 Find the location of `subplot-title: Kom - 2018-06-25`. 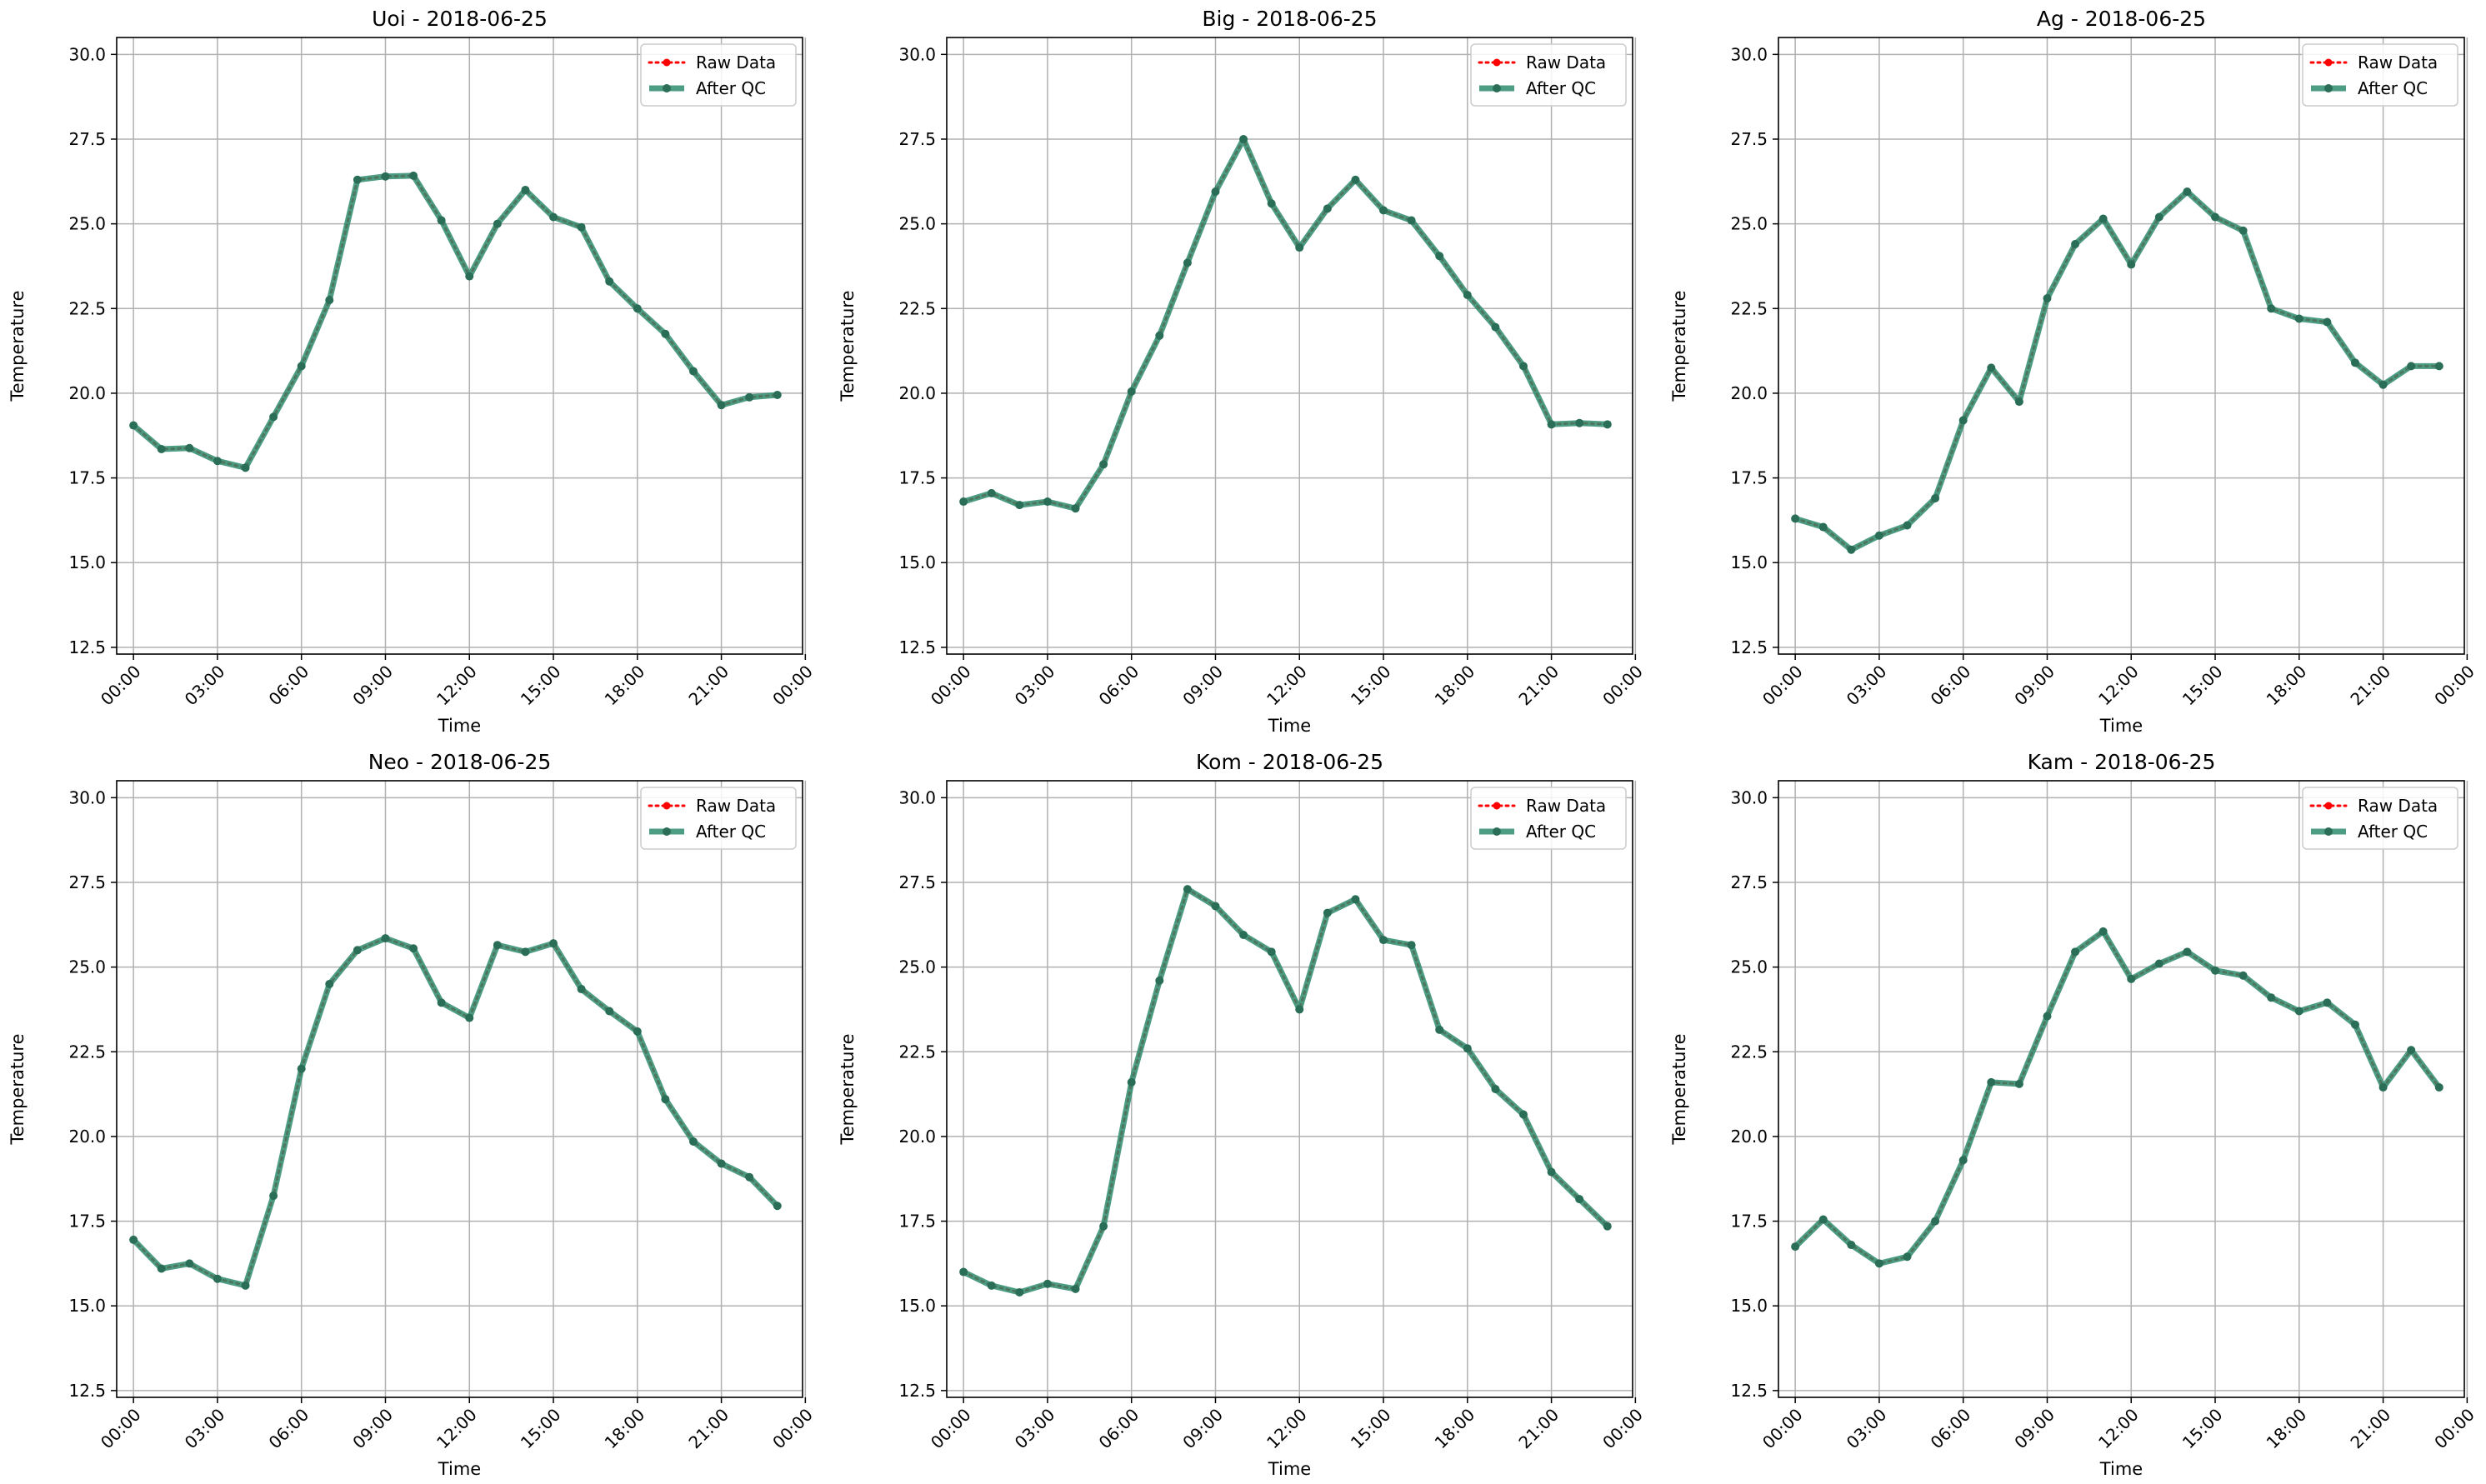

subplot-title: Kom - 2018-06-25 is located at coordinates (1289, 762).